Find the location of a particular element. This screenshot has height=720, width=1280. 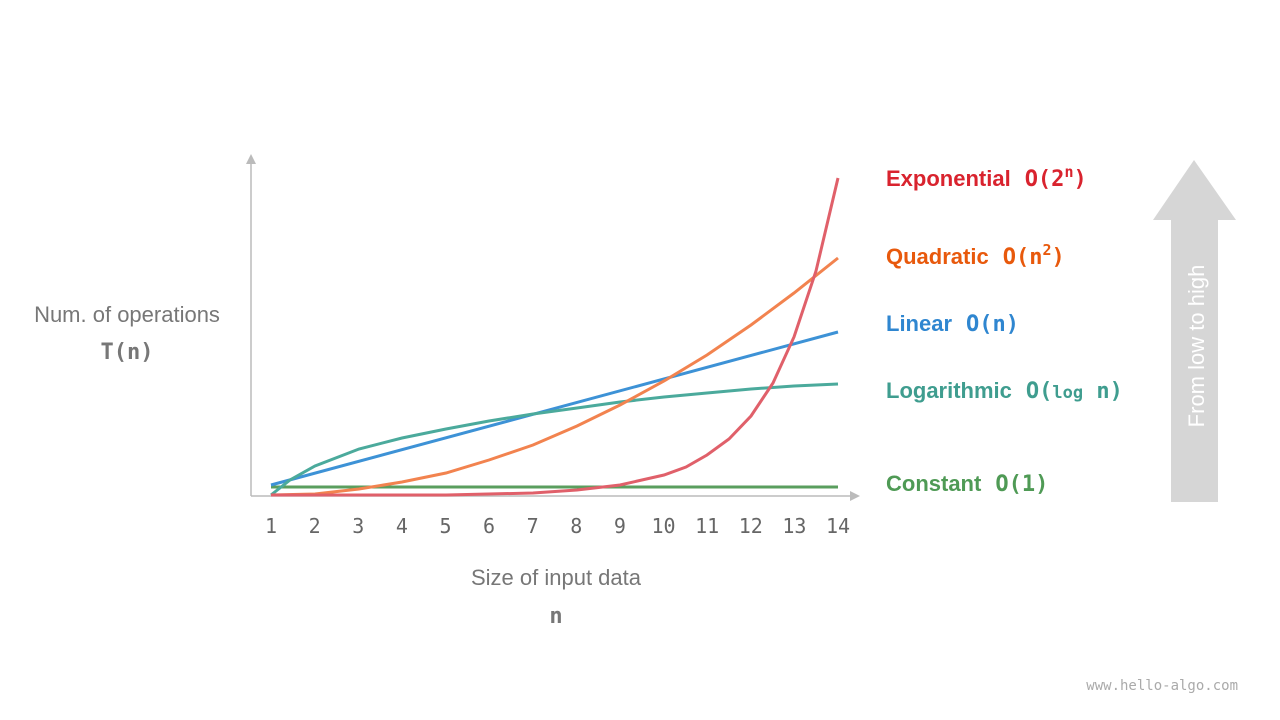

curve-name: Exponential is located at coordinates (948, 178).